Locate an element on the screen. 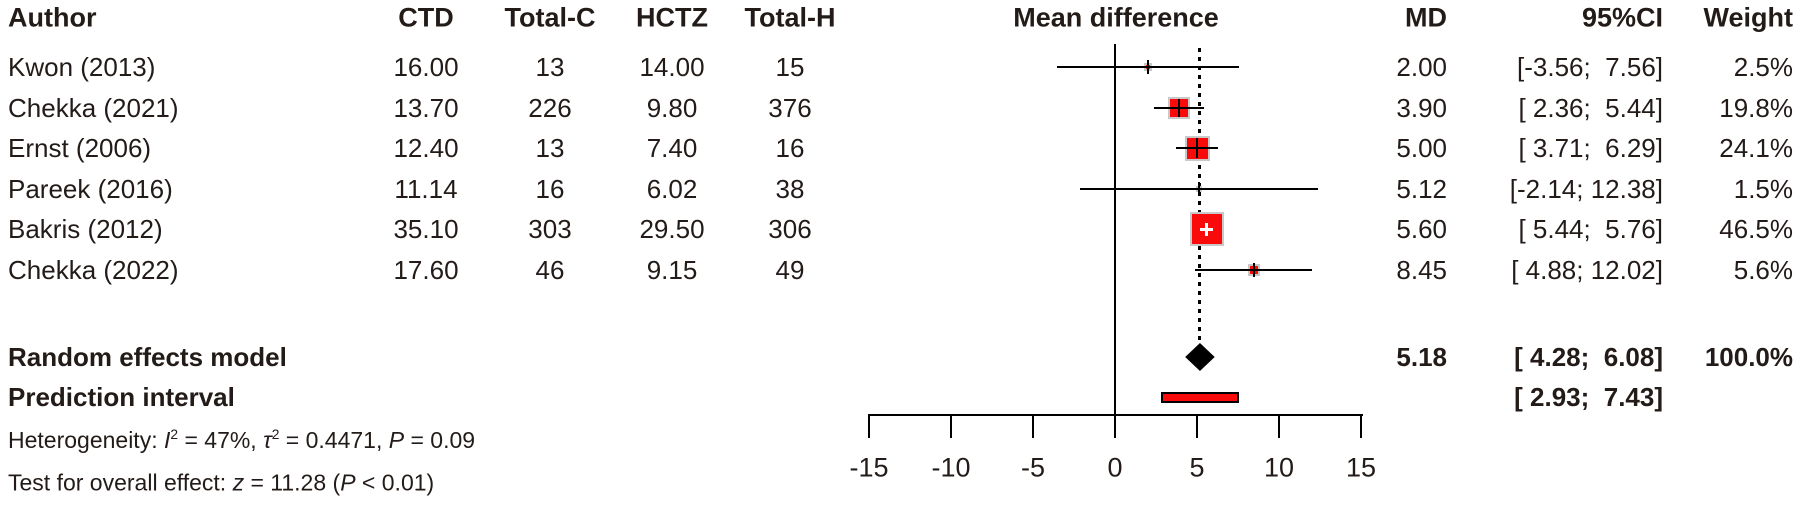 This screenshot has height=506, width=1800. x-tick-label: 15 is located at coordinates (1361, 467).